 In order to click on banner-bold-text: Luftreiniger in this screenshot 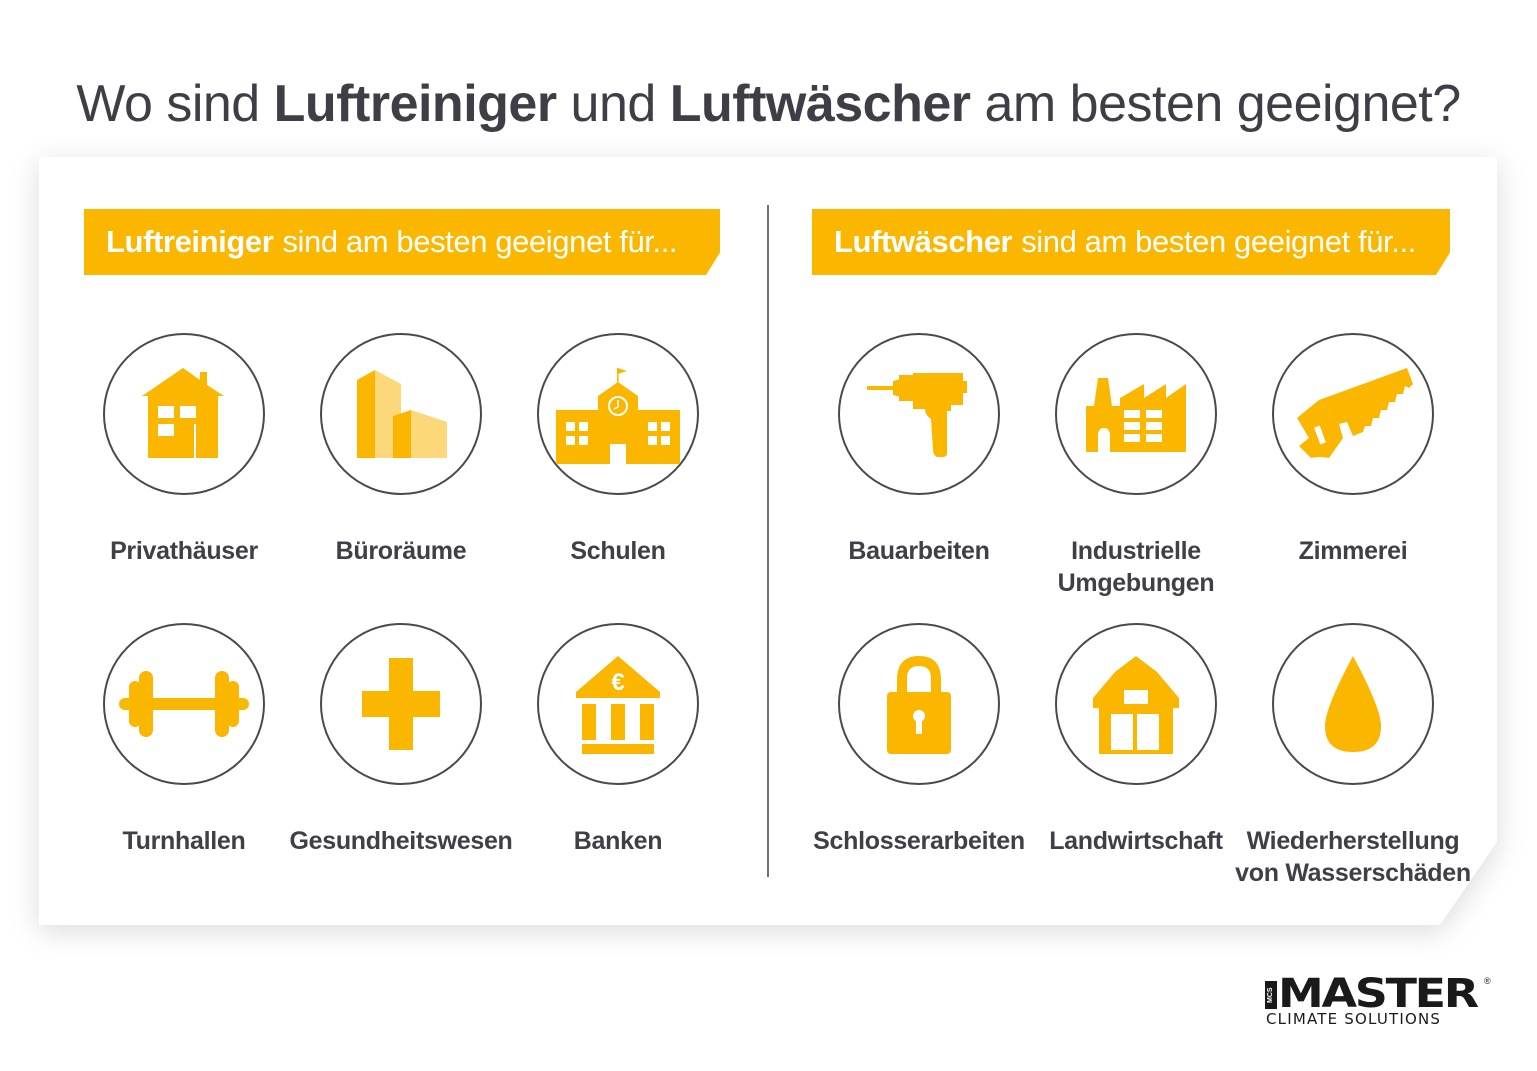, I will do `click(190, 241)`.